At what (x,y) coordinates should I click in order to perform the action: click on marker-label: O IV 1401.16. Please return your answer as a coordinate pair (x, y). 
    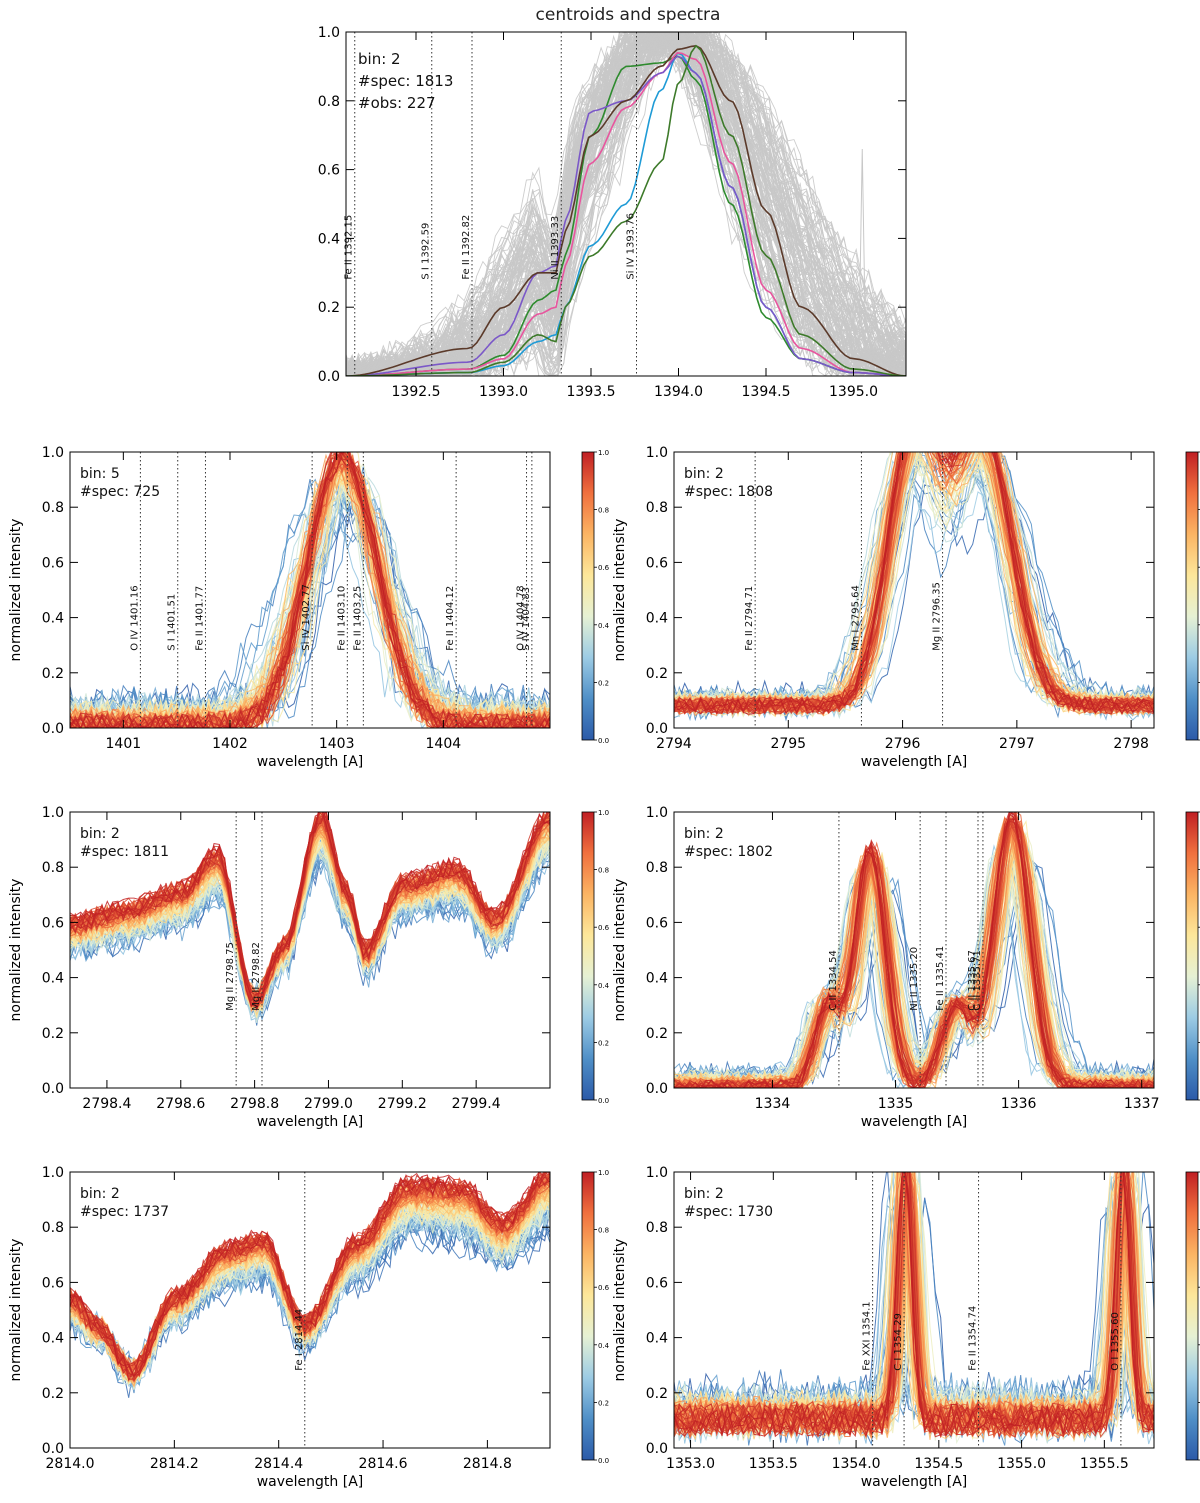
    Looking at the image, I should click on (134, 617).